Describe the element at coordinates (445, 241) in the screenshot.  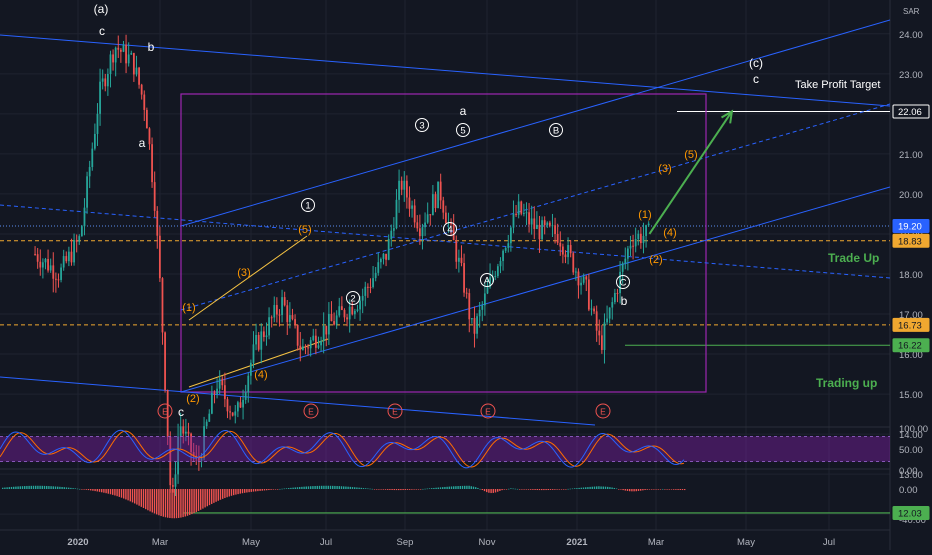
I see `long-channel-mid` at that location.